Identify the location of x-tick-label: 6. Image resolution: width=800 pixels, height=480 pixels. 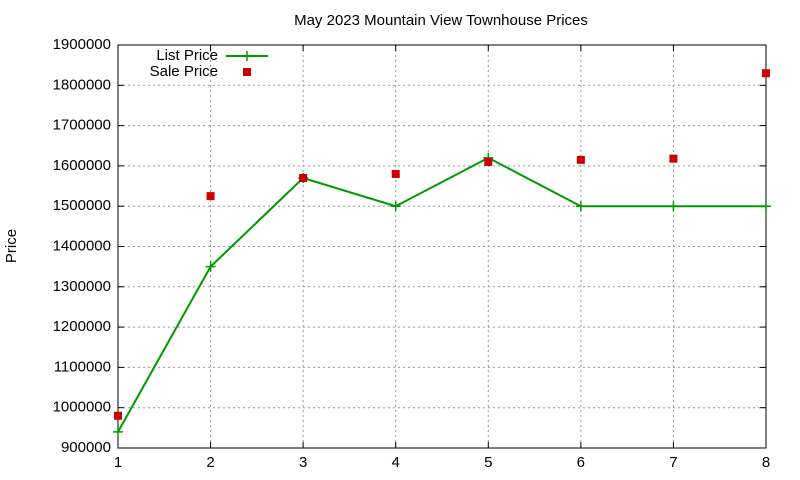
(581, 462).